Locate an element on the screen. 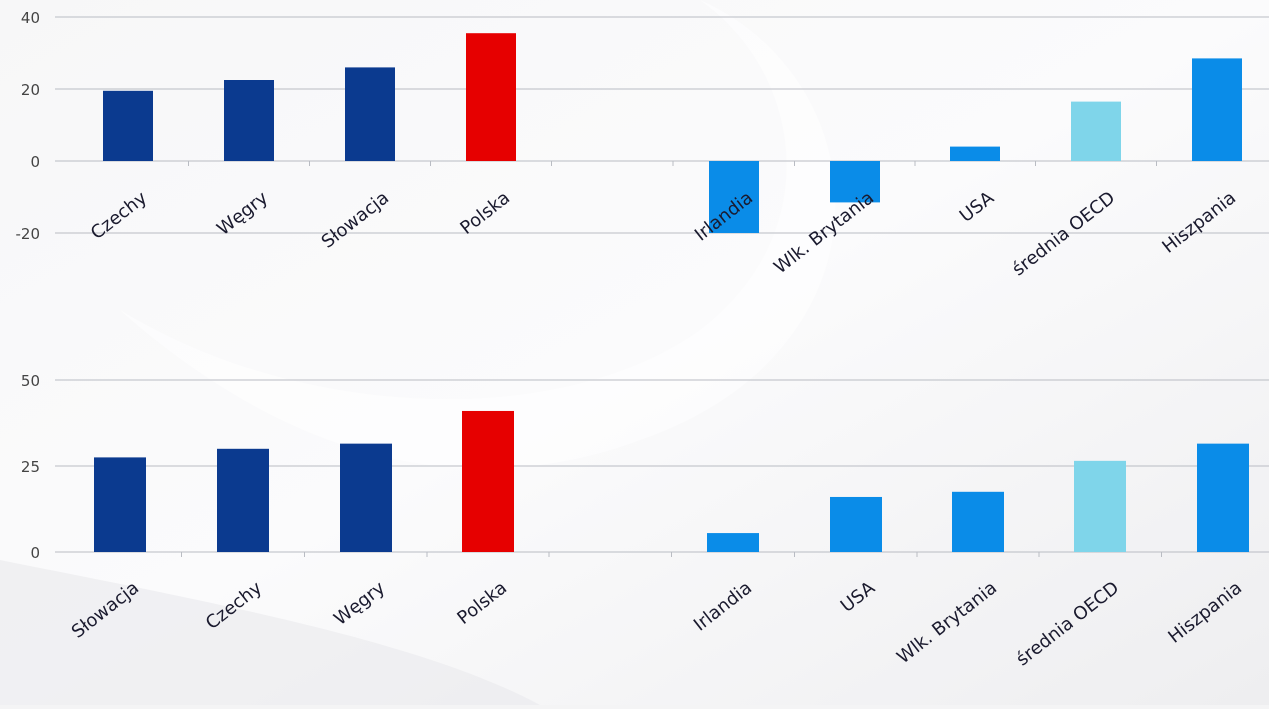 The width and height of the screenshot is (1269, 709). bottom-ytick-label: 50 is located at coordinates (30, 381).